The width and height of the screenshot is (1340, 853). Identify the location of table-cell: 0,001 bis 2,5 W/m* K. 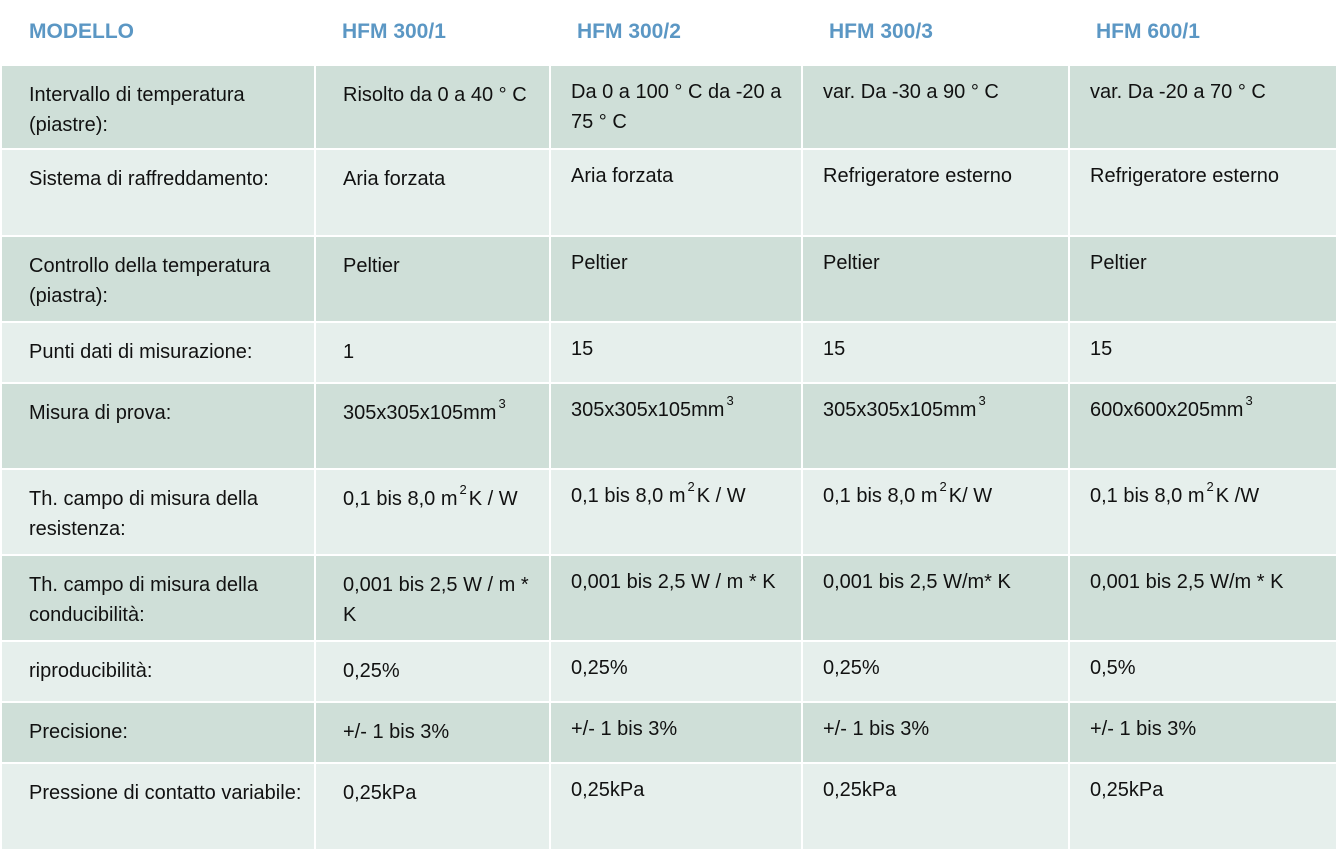
(936, 598).